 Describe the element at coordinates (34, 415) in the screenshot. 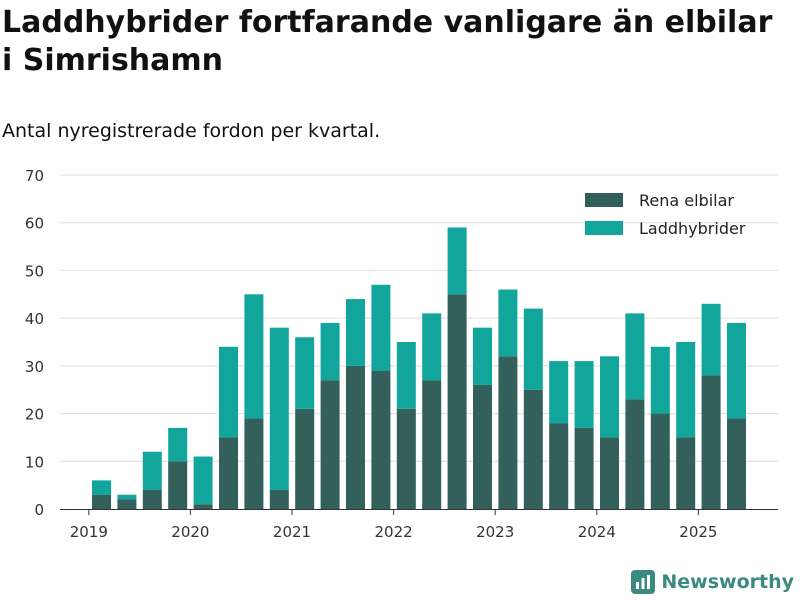

I see `y-tick-label: 20` at that location.